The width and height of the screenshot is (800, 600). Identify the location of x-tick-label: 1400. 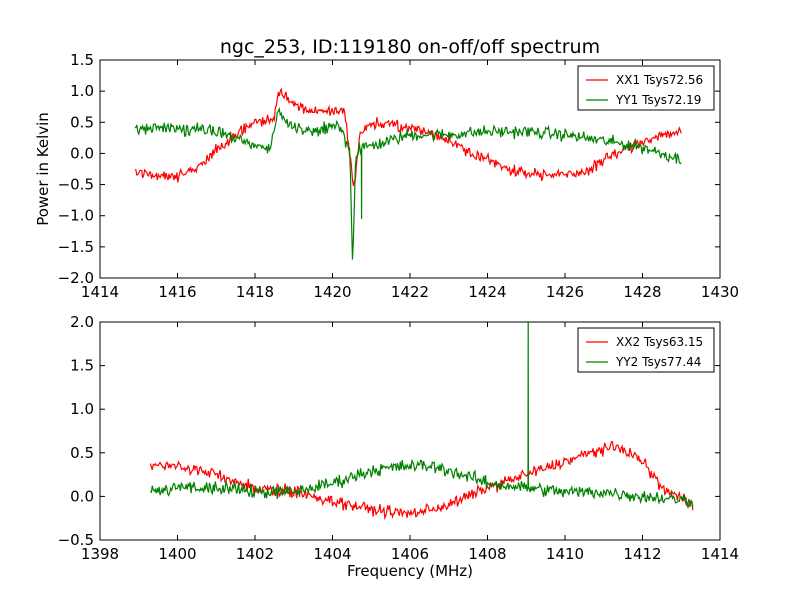
(177, 554).